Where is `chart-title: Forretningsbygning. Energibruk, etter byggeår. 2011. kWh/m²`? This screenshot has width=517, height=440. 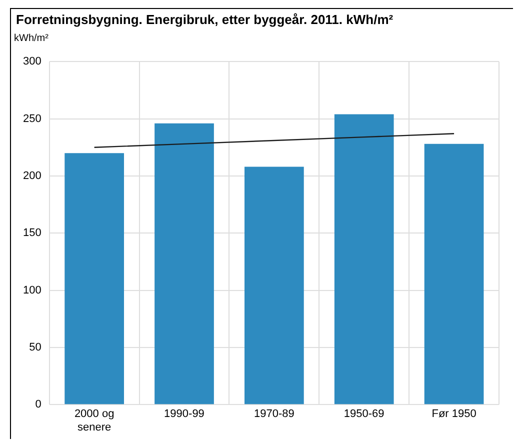
chart-title: Forretningsbygning. Energibruk, etter byggeår. 2011. kWh/m² is located at coordinates (205, 19).